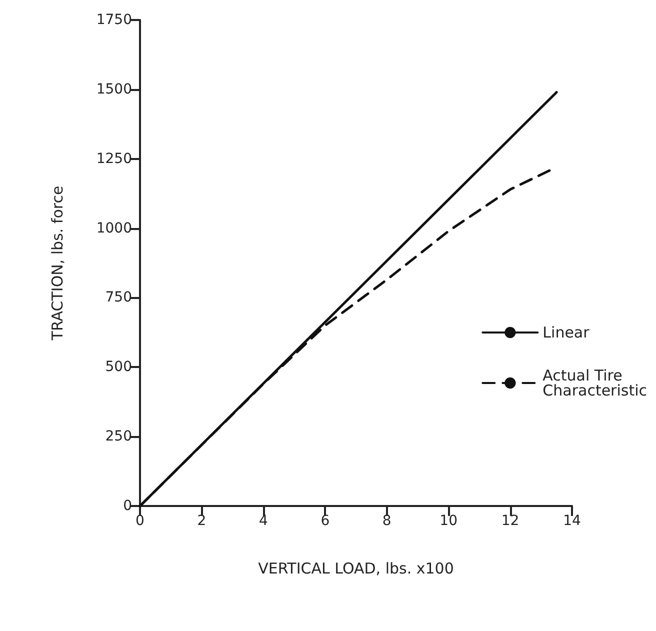 This screenshot has width=656, height=631. Describe the element at coordinates (566, 333) in the screenshot. I see `legend-label: Linear` at that location.